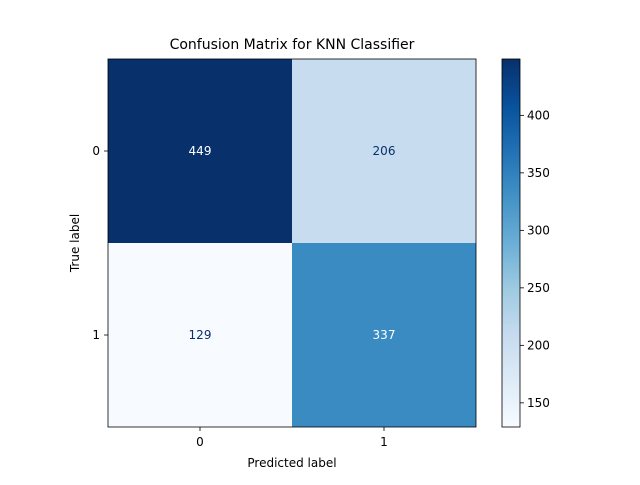 This screenshot has width=640, height=485. What do you see at coordinates (511, 243) in the screenshot?
I see `colorbar` at bounding box center [511, 243].